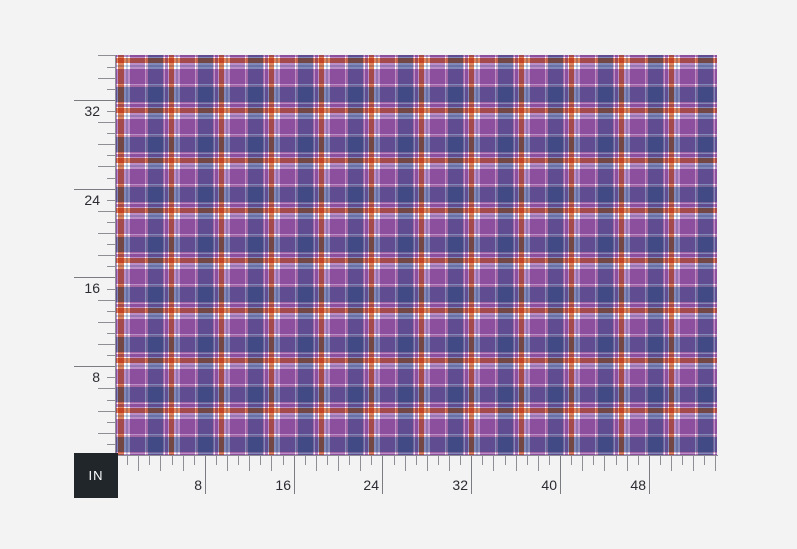 Image resolution: width=797 pixels, height=549 pixels. What do you see at coordinates (96, 377) in the screenshot?
I see `v-ruler-label: 8` at bounding box center [96, 377].